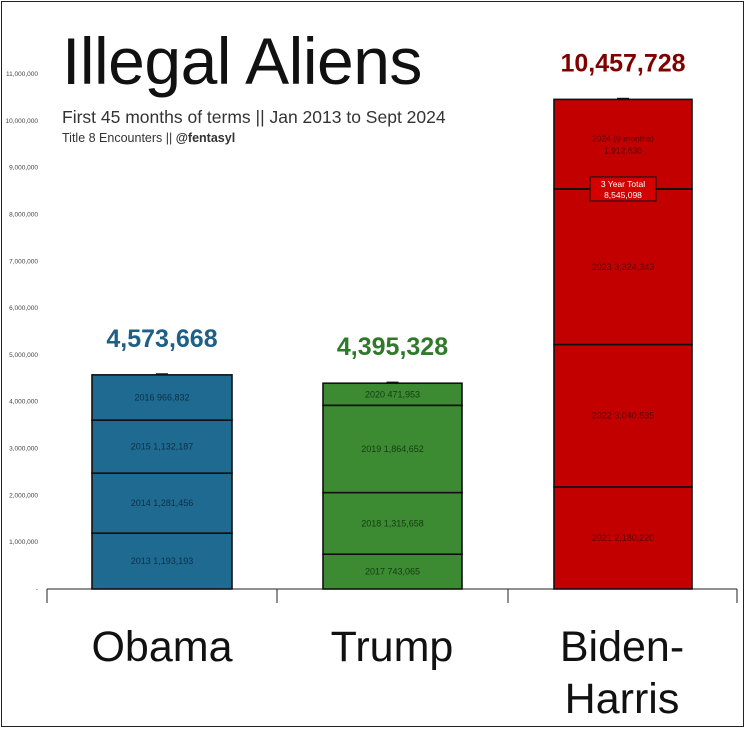 This screenshot has width=747, height=730. Describe the element at coordinates (623, 195) in the screenshot. I see `three-year-total-value: 8,545,098` at that location.